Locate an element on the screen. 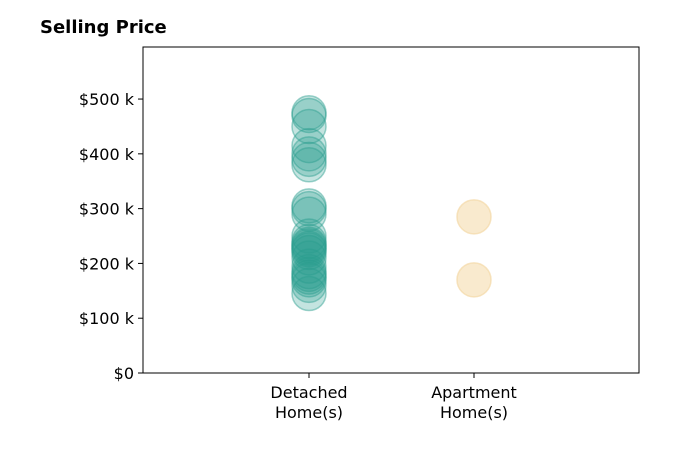 This screenshot has width=679, height=462. data-points is located at coordinates (391, 203).